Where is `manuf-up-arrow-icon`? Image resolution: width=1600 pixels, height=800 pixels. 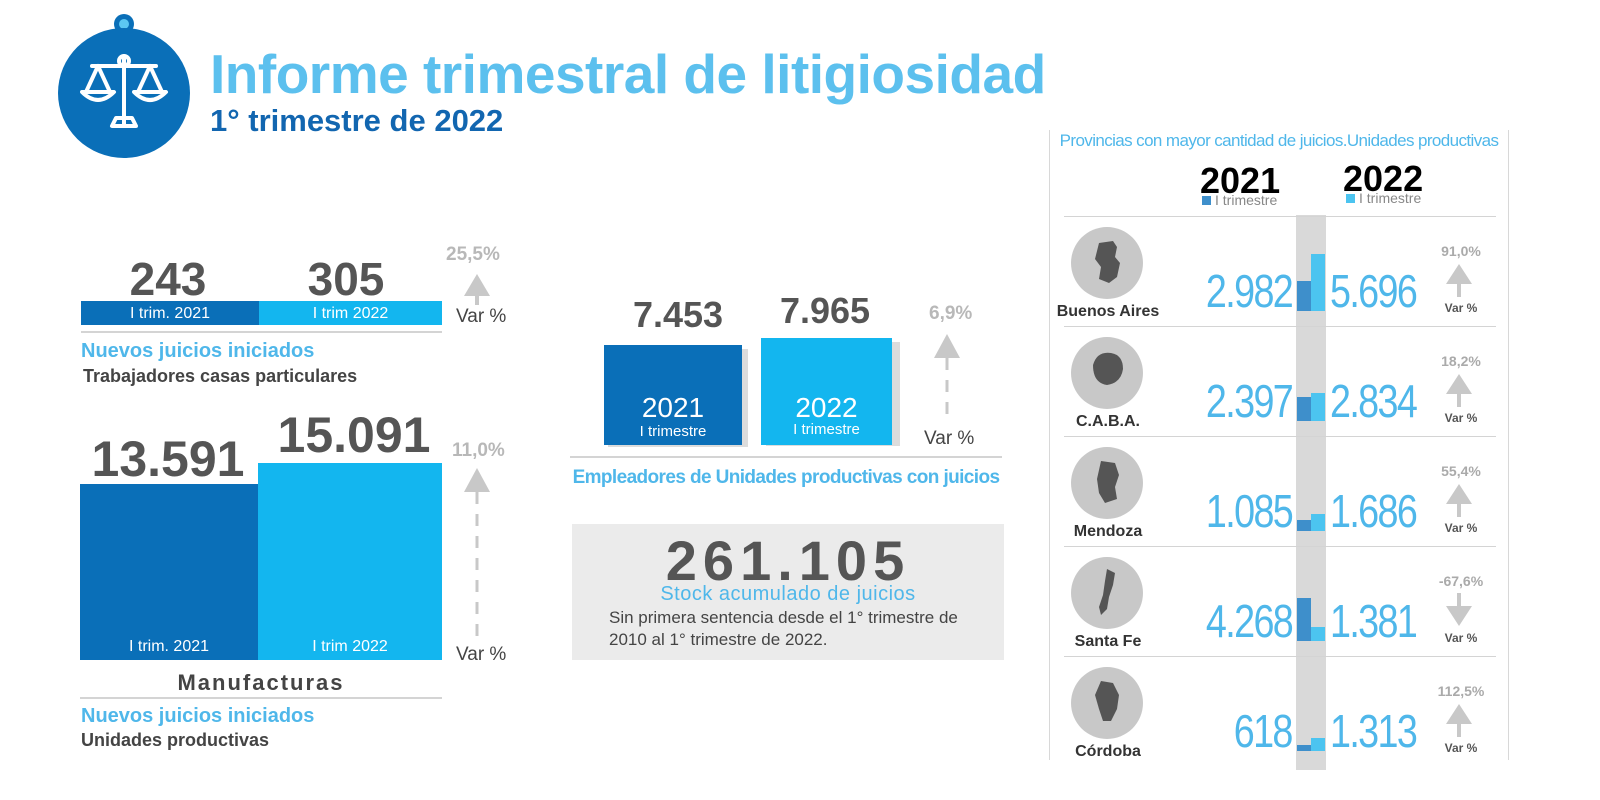 manuf-up-arrow-icon is located at coordinates (477, 556).